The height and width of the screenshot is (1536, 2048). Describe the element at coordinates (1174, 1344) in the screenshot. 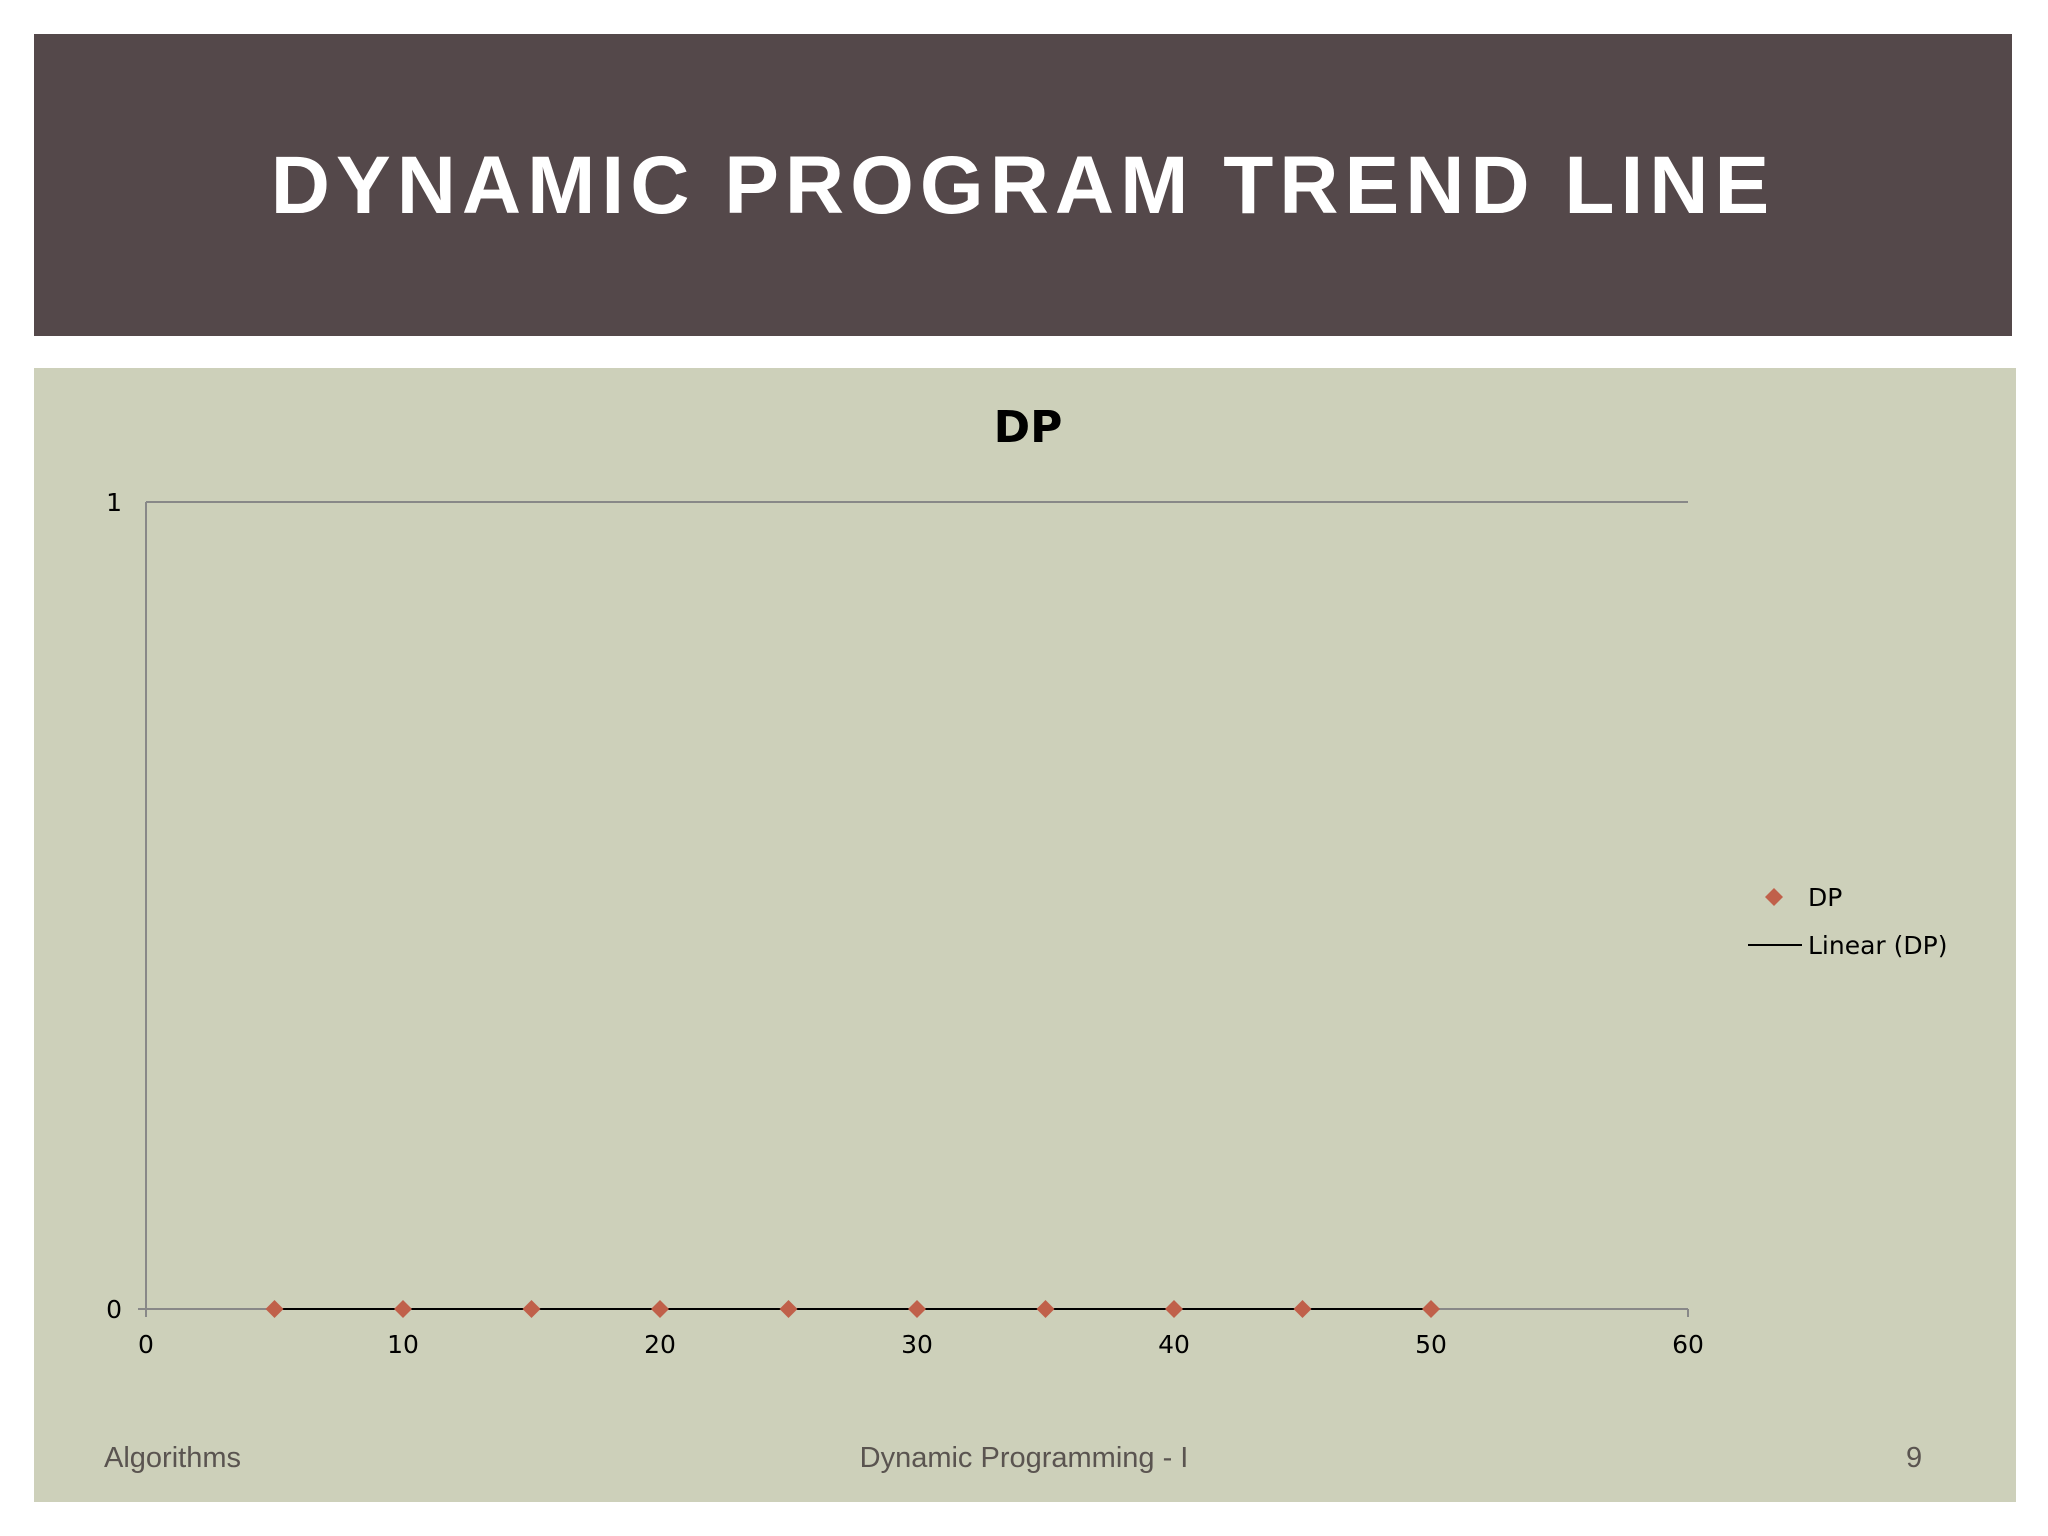

I see `x-tick-label: 40` at that location.